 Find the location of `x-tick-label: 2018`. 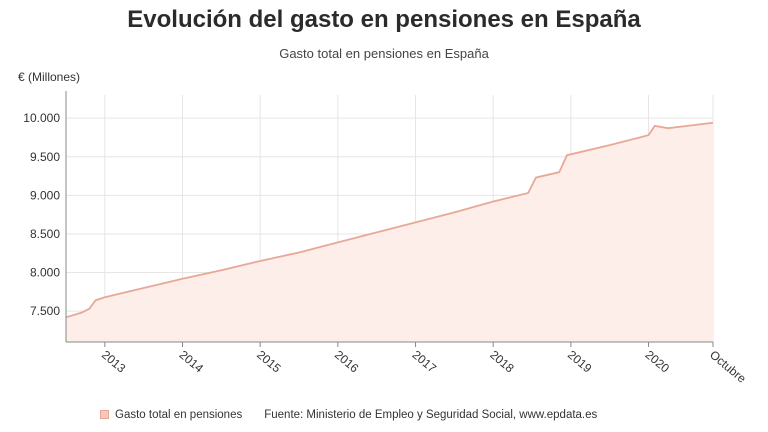

x-tick-label: 2018 is located at coordinates (502, 362).